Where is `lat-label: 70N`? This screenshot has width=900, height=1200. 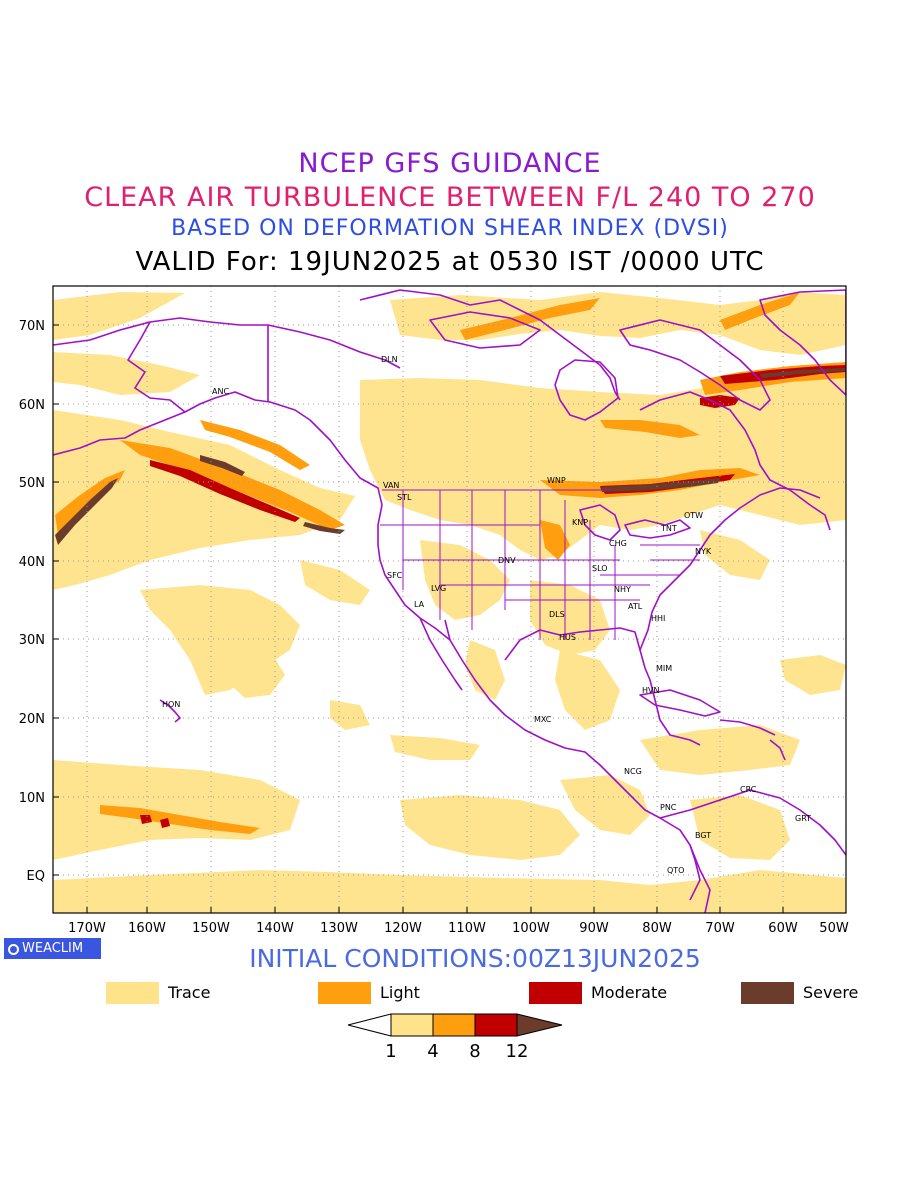 lat-label: 70N is located at coordinates (32, 326).